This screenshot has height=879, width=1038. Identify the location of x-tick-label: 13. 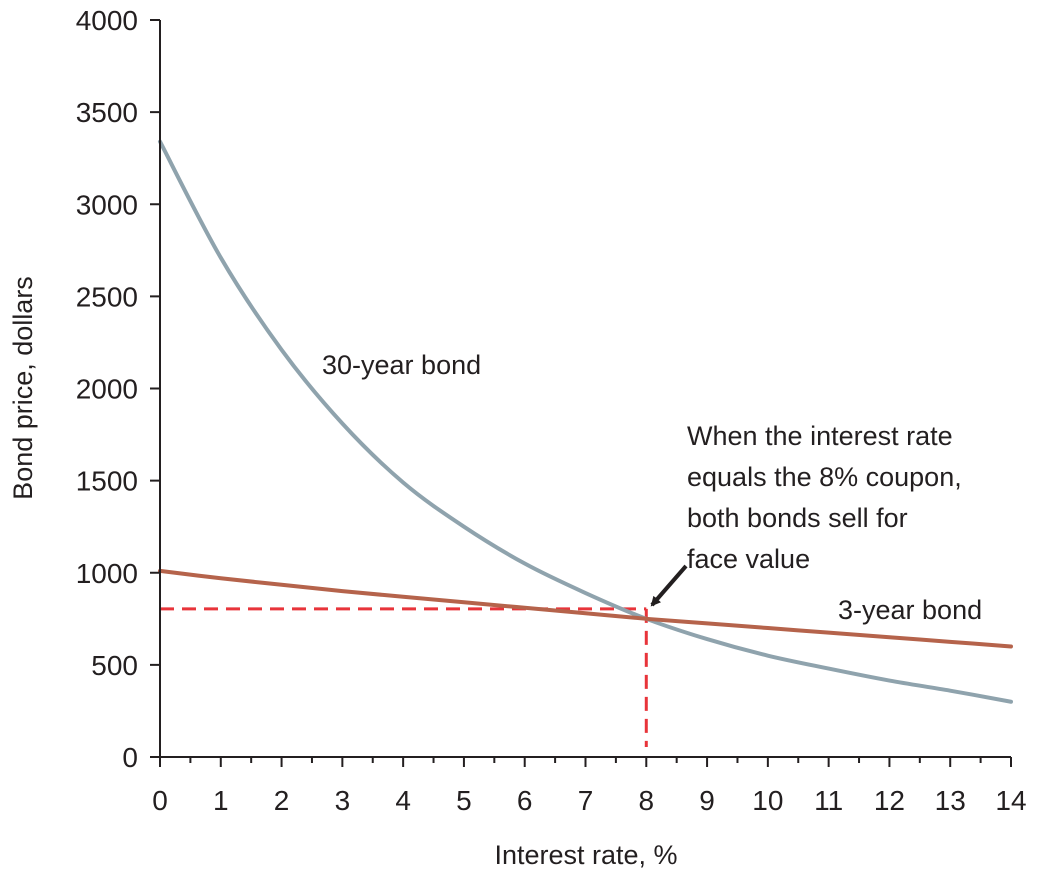
(950, 800).